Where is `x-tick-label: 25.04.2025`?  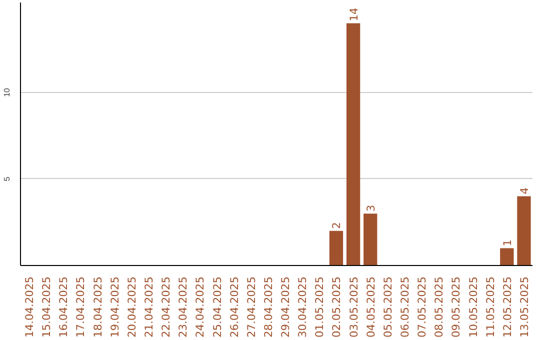 x-tick-label: 25.04.2025 is located at coordinates (217, 307).